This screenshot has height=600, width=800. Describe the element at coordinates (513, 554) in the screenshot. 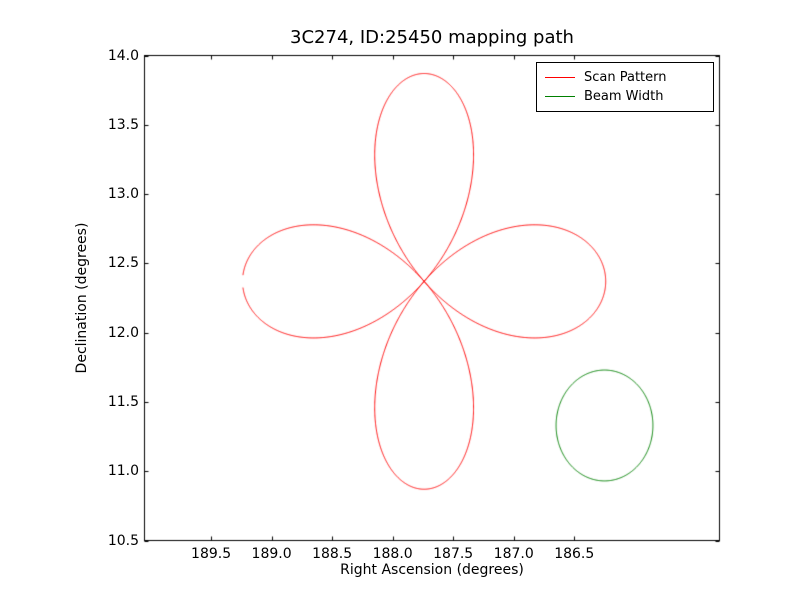

I see `x-tick-label: 187.0` at that location.